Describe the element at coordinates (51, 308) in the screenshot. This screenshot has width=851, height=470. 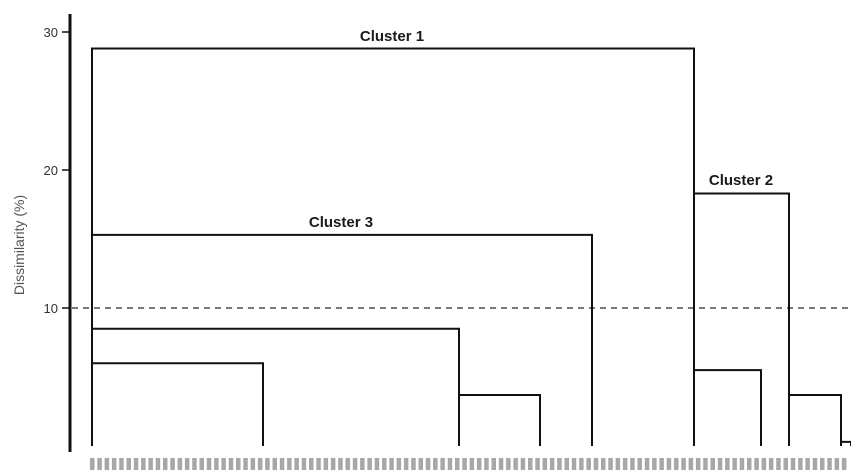
I see `y-tick-label-10: 10` at that location.